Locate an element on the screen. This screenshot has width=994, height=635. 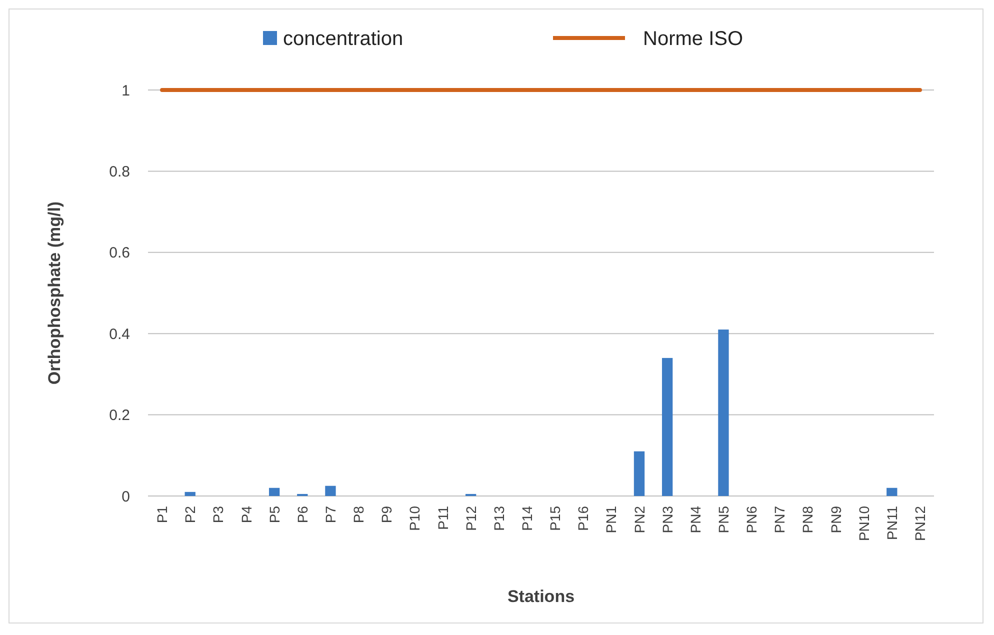
x-tick-label: P11 is located at coordinates (442, 518).